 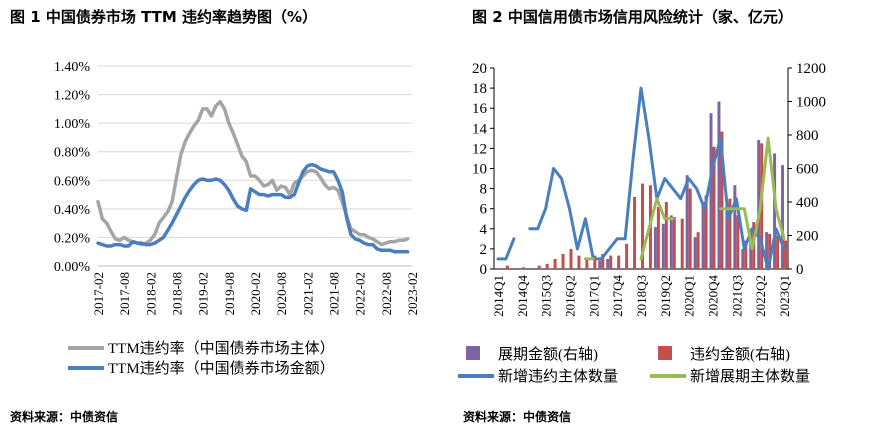 What do you see at coordinates (72, 67) in the screenshot?
I see `chart1-y-tick-label: 1.40%` at bounding box center [72, 67].